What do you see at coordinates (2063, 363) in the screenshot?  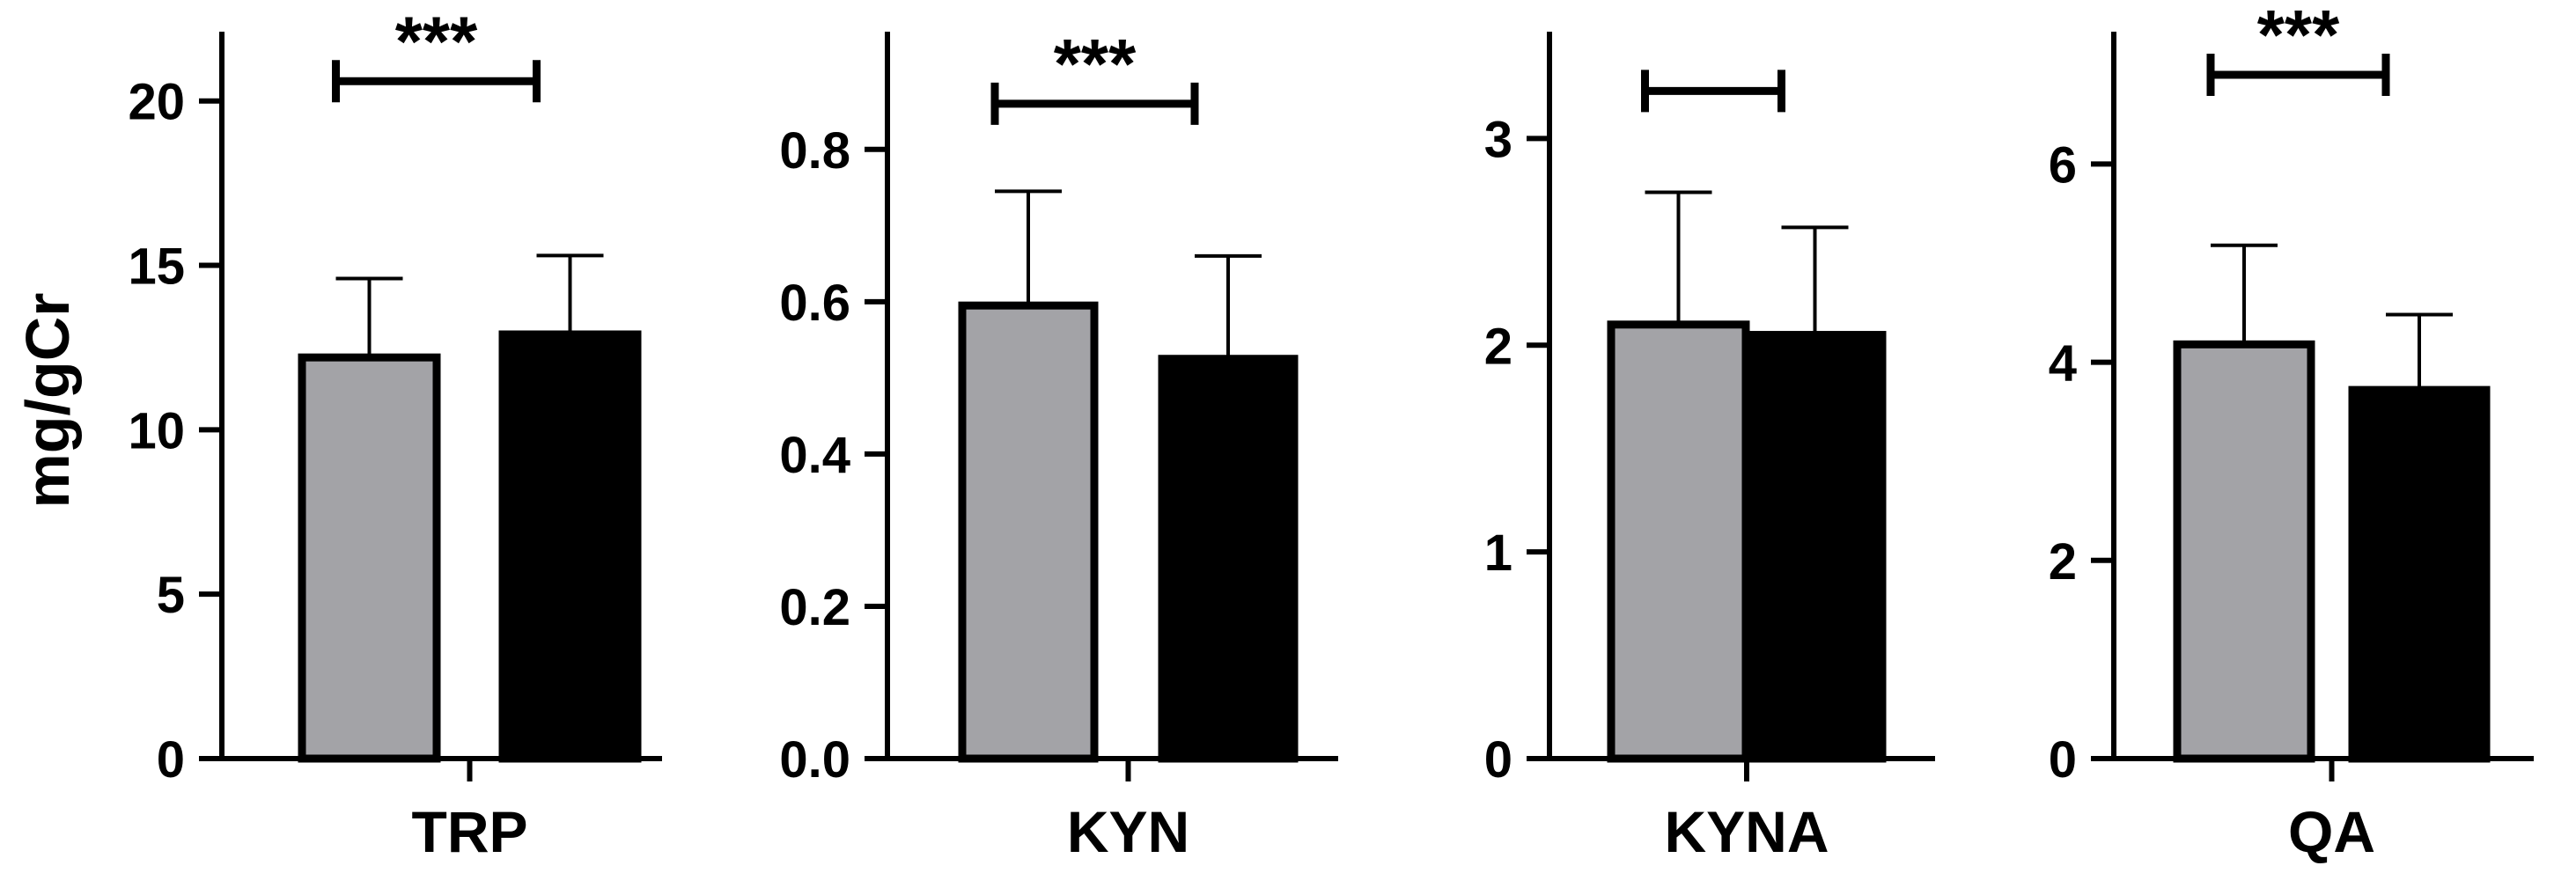 I see `y-tick-label: 4` at bounding box center [2063, 363].